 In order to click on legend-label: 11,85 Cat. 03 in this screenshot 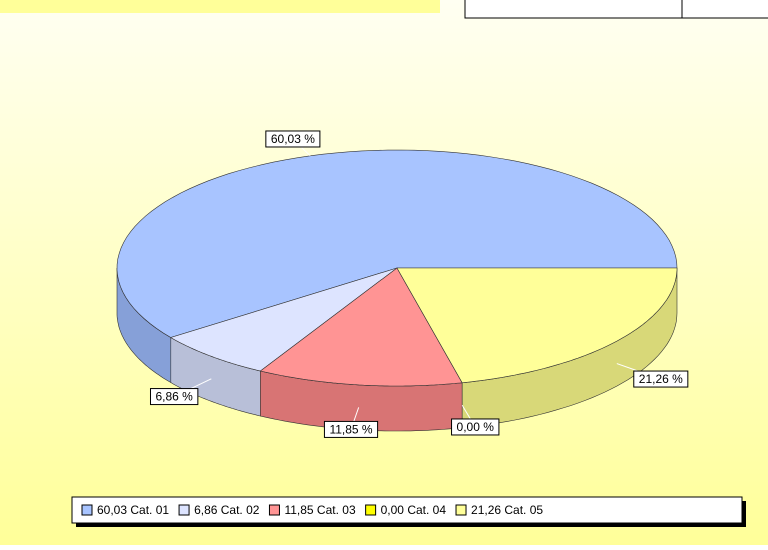, I will do `click(319, 510)`.